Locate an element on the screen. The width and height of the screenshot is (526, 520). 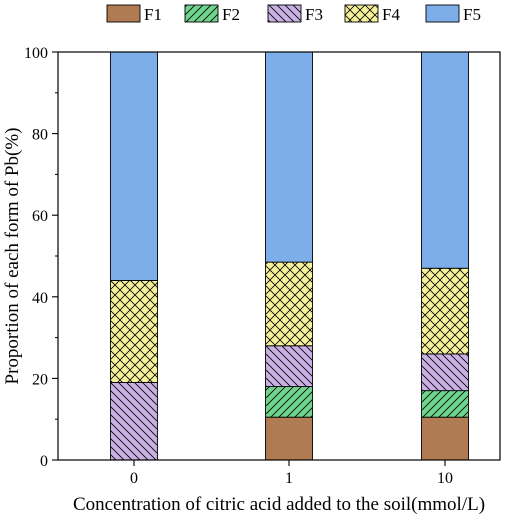
x-tick-label-0: 0 is located at coordinates (134, 478).